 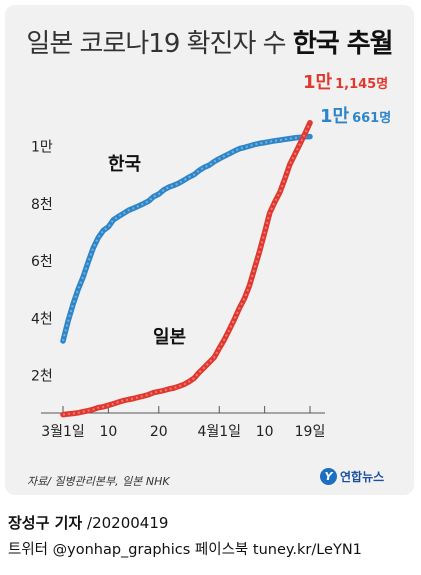 I want to click on japan-end-label-big: 1만, so click(x=318, y=82).